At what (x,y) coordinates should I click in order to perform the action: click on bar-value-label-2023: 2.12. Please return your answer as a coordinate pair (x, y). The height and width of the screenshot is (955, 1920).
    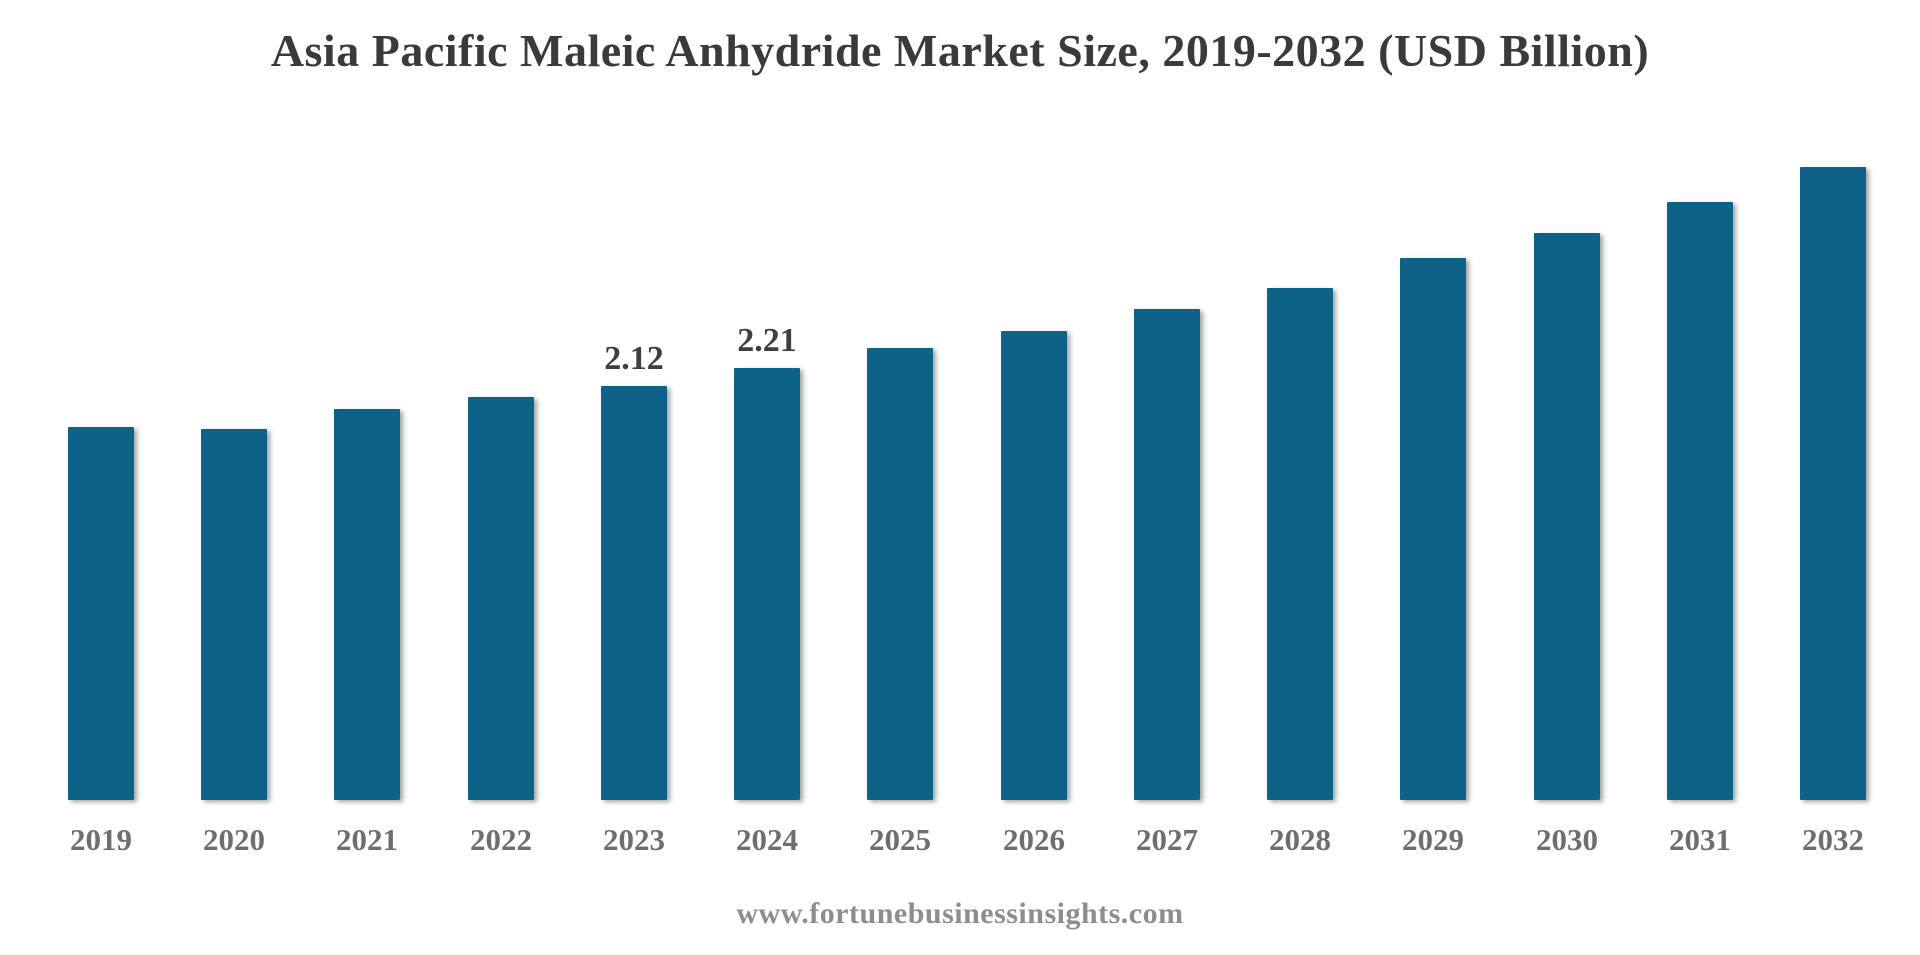
    Looking at the image, I should click on (634, 358).